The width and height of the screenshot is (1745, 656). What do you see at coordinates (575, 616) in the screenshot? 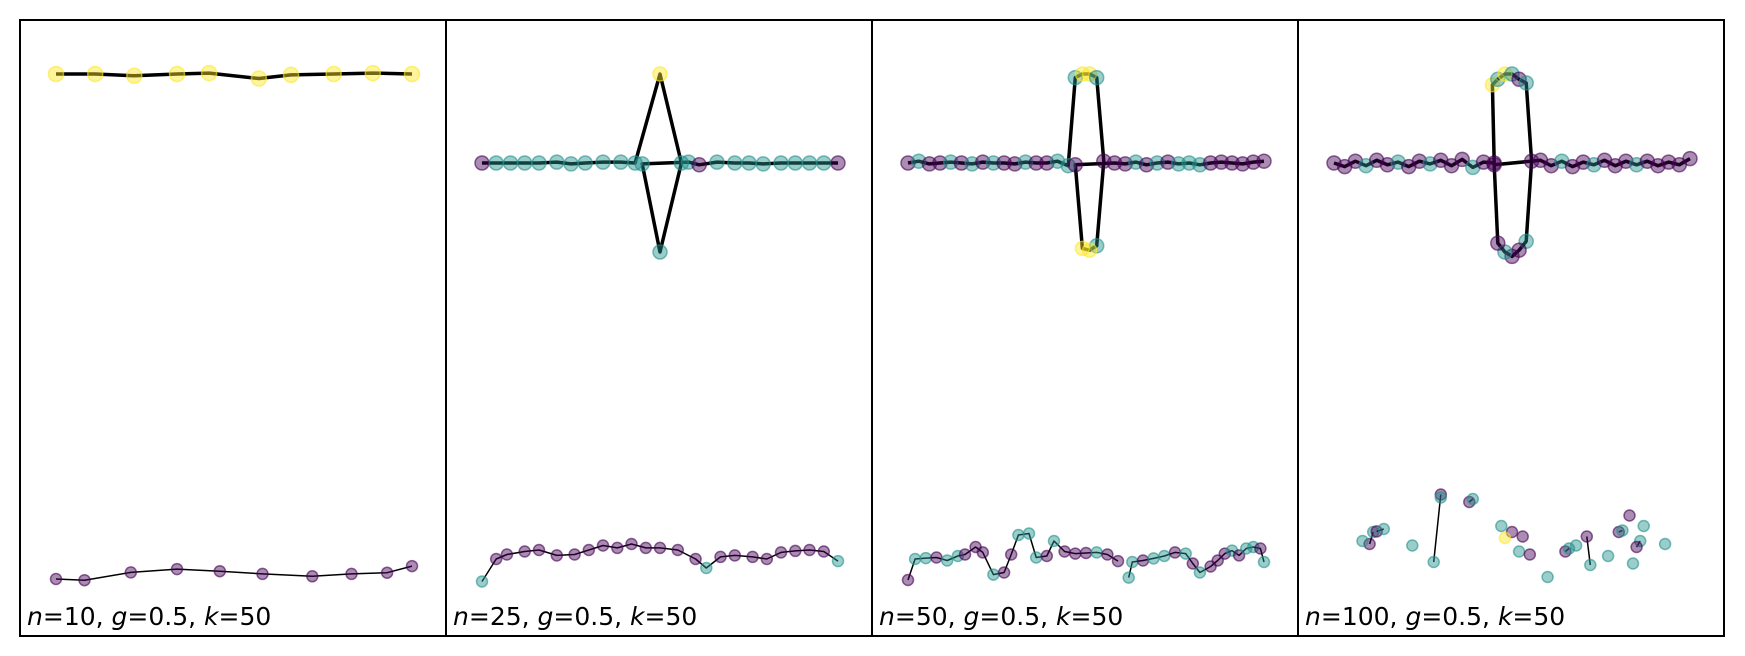
I see `panel-label: n=25, g=0.5, k=50` at bounding box center [575, 616].